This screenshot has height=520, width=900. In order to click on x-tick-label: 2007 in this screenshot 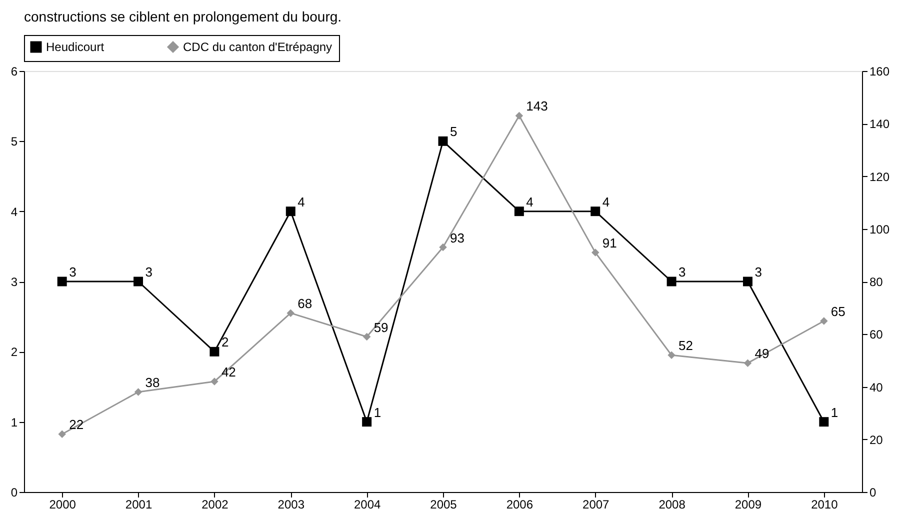, I will do `click(596, 505)`.